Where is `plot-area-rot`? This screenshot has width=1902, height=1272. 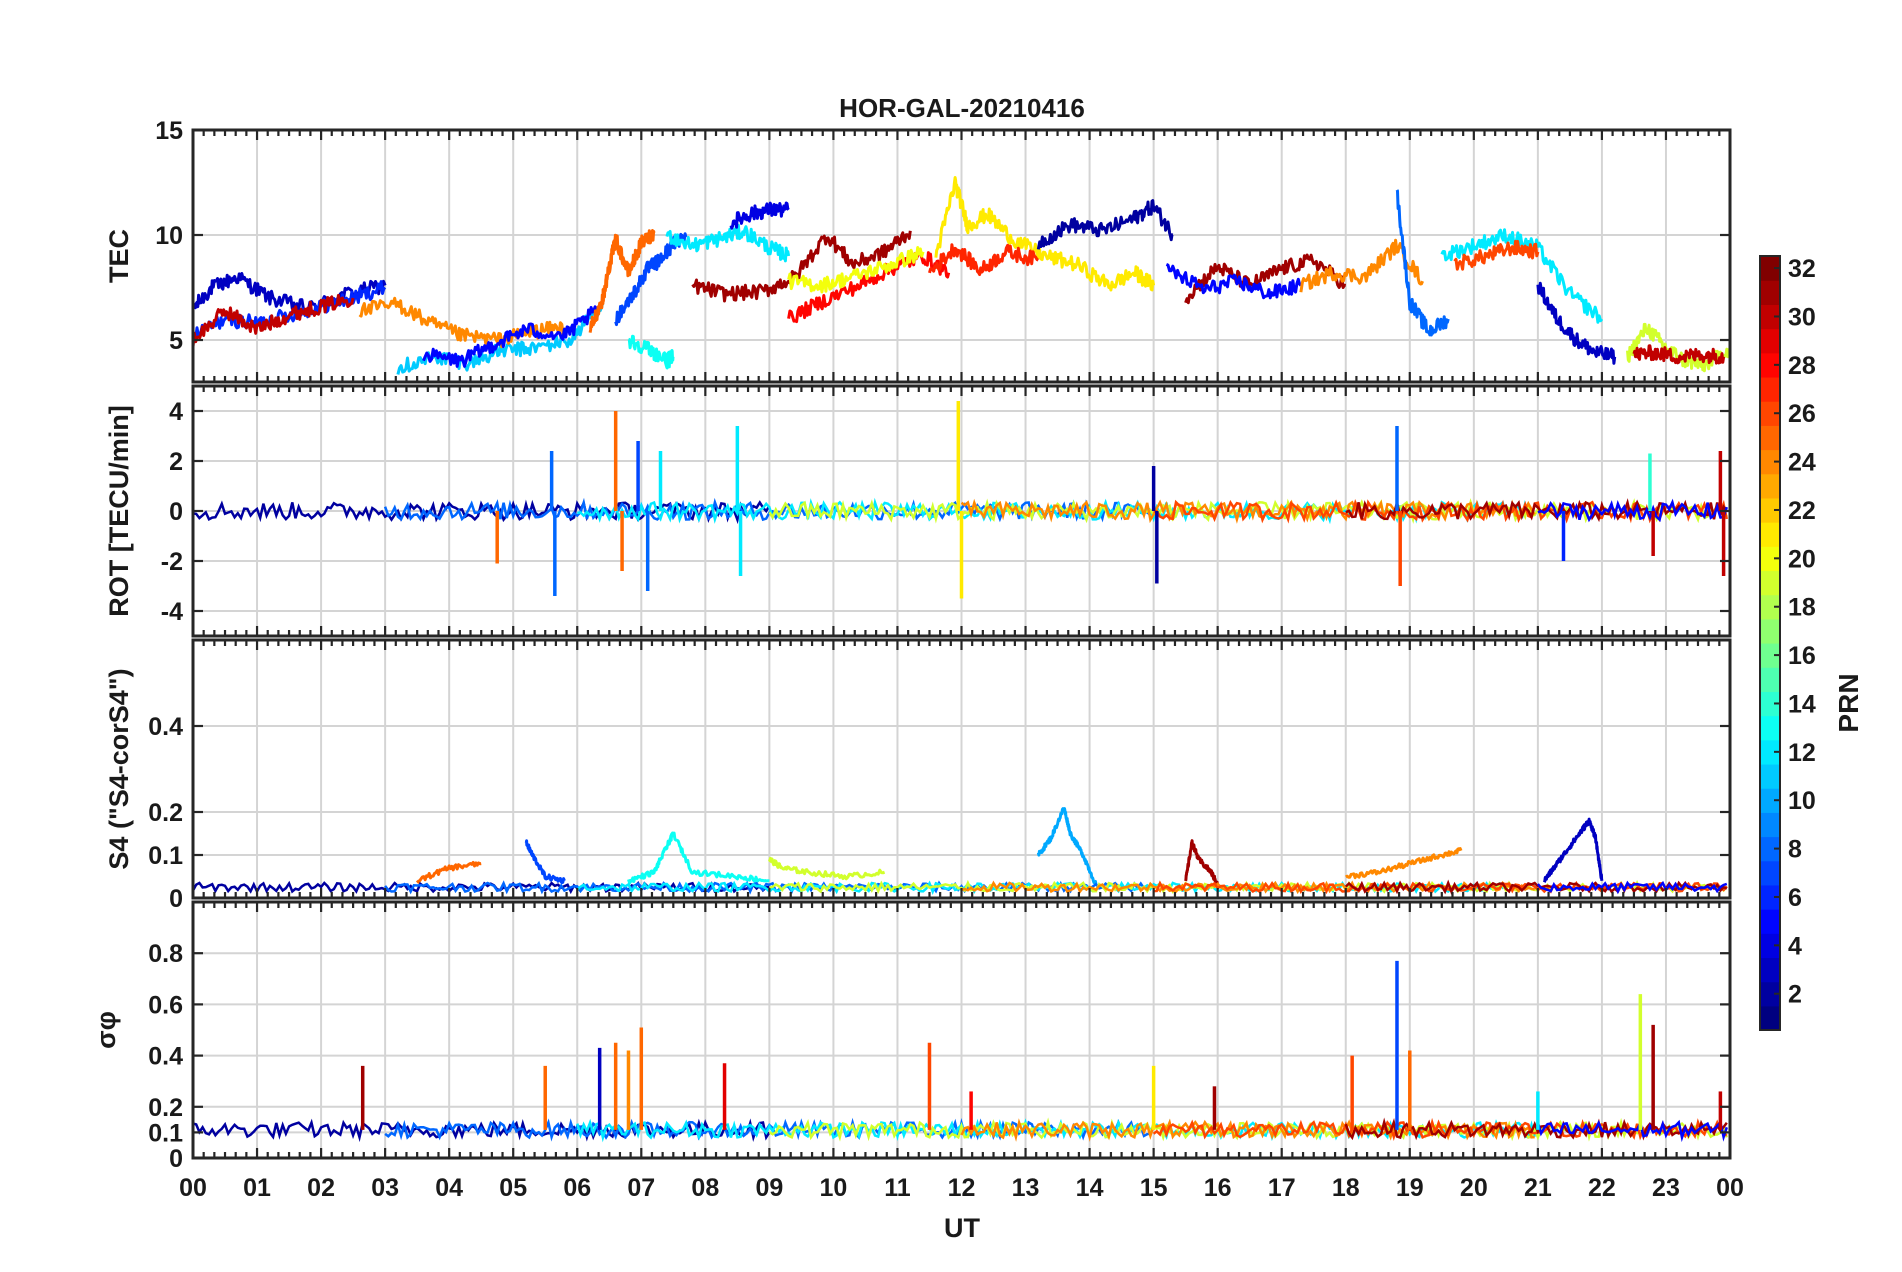
plot-area-rot is located at coordinates (961, 500).